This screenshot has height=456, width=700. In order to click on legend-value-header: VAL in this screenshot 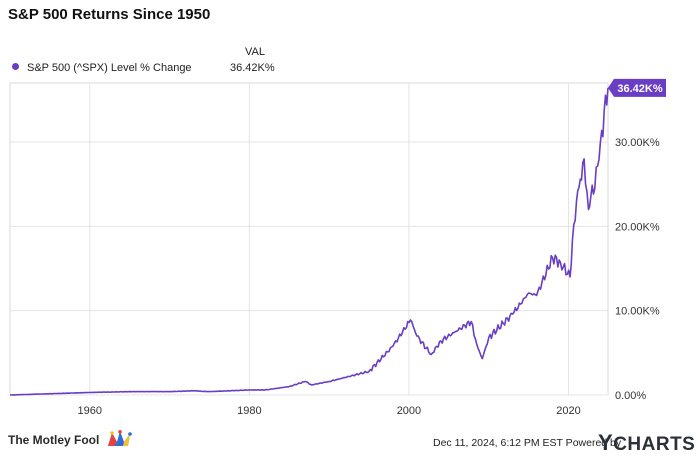, I will do `click(255, 52)`.